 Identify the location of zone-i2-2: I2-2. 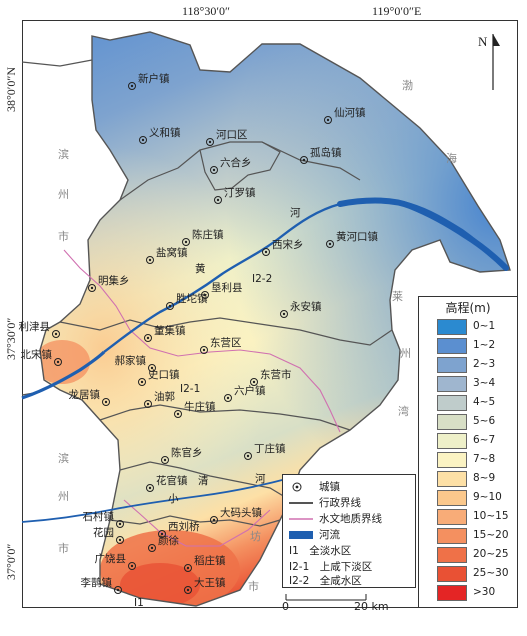
(262, 279).